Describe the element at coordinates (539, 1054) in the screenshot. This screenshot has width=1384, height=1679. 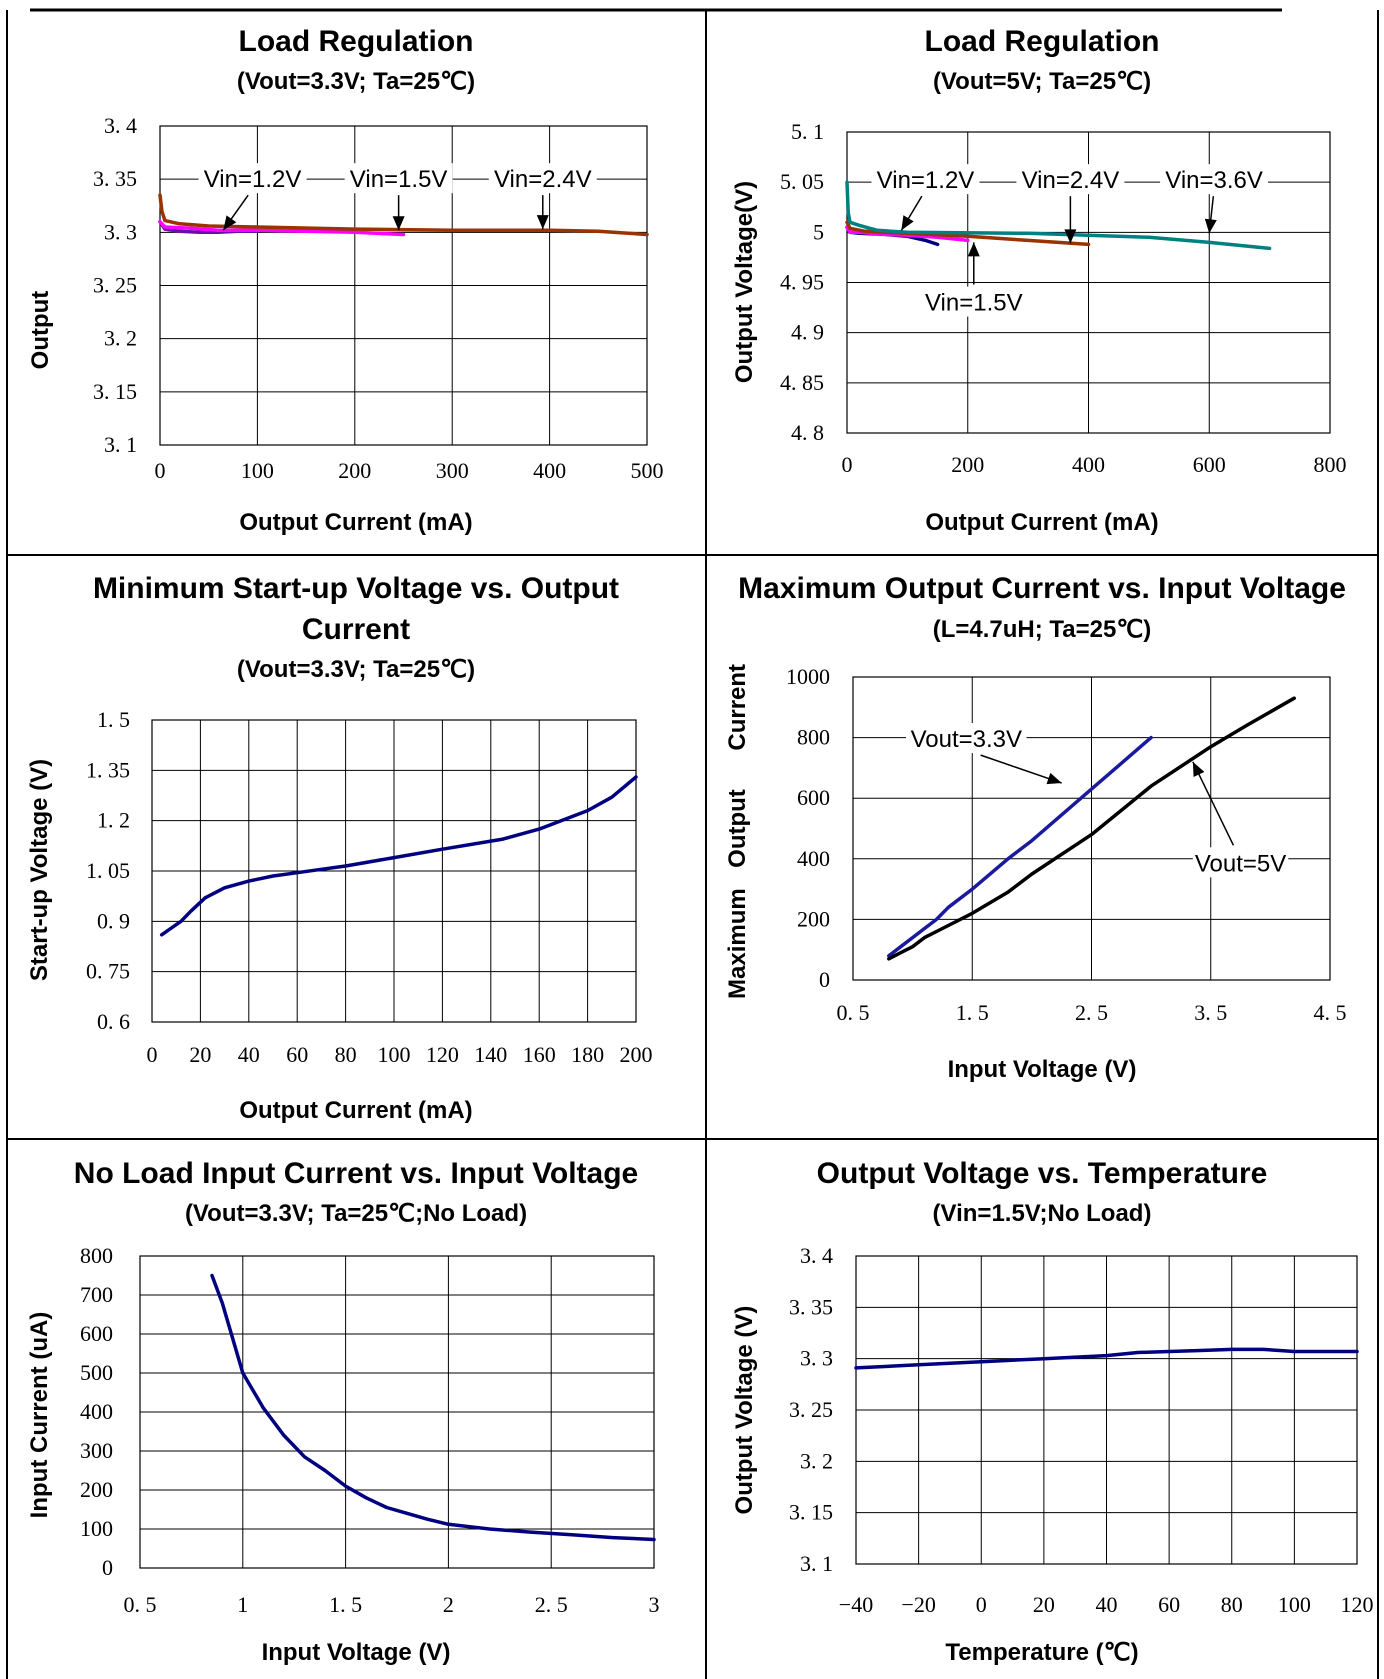
I see `x-tick-label: 160` at that location.